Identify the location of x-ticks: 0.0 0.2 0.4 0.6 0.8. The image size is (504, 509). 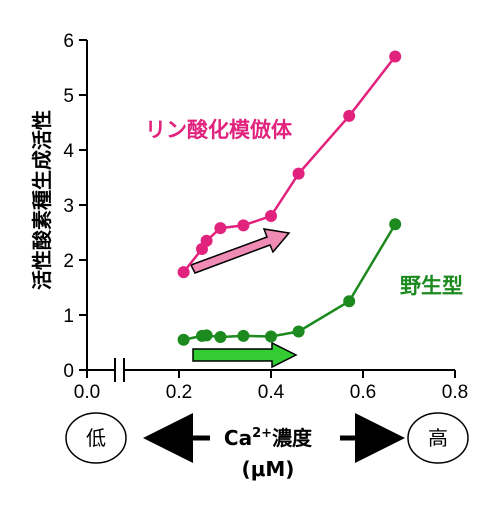
(271, 386).